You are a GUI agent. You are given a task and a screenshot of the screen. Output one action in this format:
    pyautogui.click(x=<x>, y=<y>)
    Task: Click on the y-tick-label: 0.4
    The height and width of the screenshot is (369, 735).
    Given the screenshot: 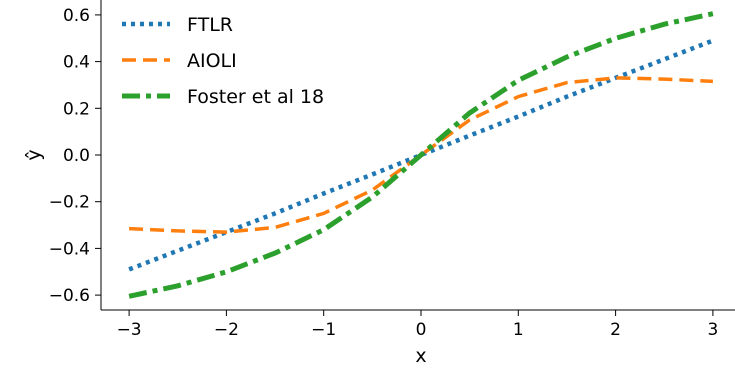 What is the action you would take?
    pyautogui.click(x=76, y=63)
    